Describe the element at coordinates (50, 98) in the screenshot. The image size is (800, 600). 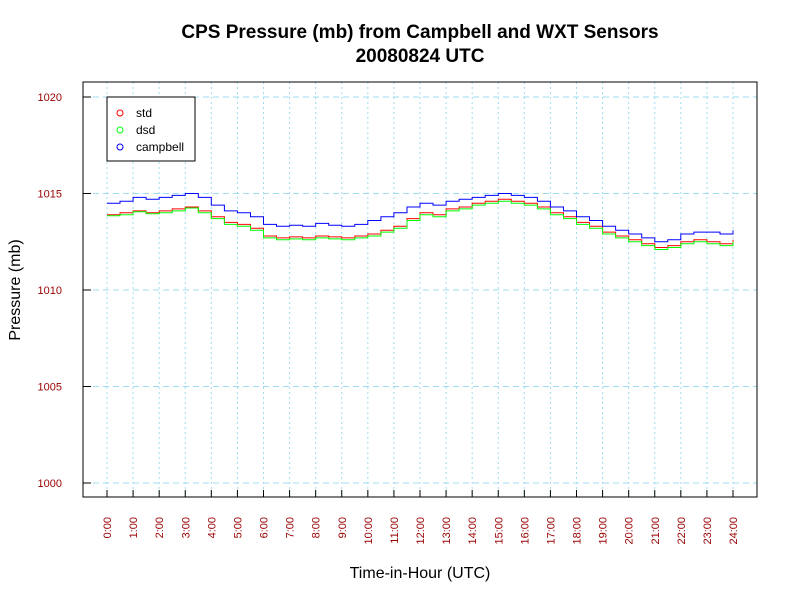
I see `y-tick-label: 1020` at that location.